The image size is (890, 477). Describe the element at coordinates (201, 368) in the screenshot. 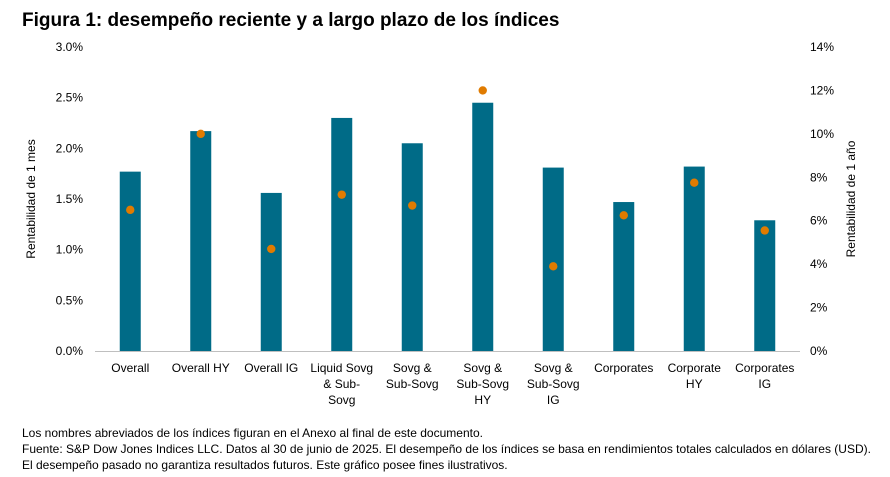

I see `x-tick-label: Overall HY` at that location.